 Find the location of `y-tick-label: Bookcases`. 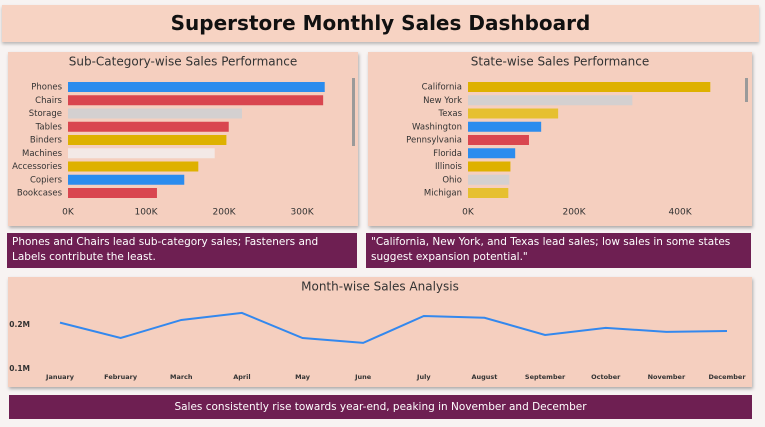

y-tick-label: Bookcases is located at coordinates (40, 194).